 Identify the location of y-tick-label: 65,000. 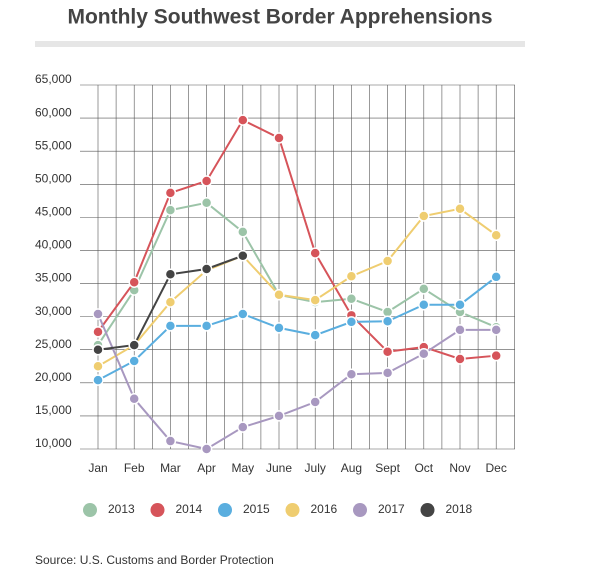
(53, 79).